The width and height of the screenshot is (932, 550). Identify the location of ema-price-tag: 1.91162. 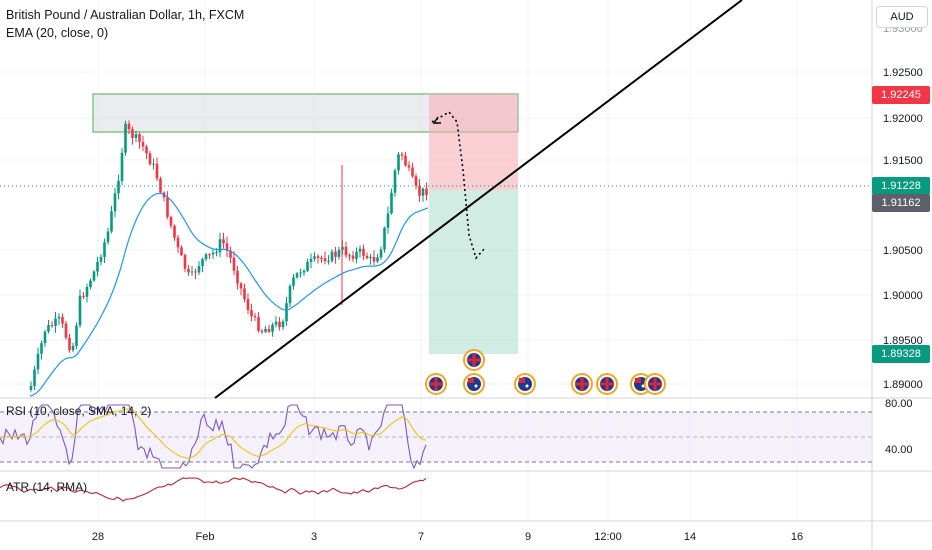
(901, 203).